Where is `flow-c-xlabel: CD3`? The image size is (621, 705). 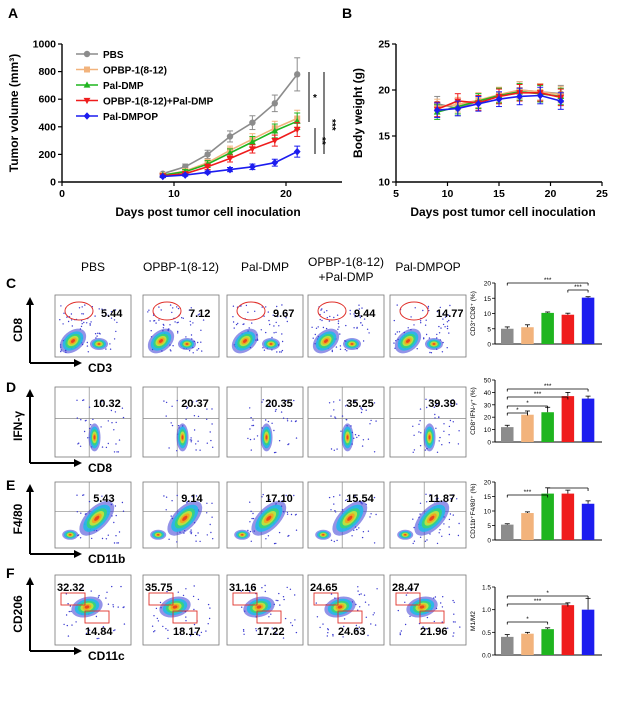
flow-c-xlabel: CD3 is located at coordinates (100, 368).